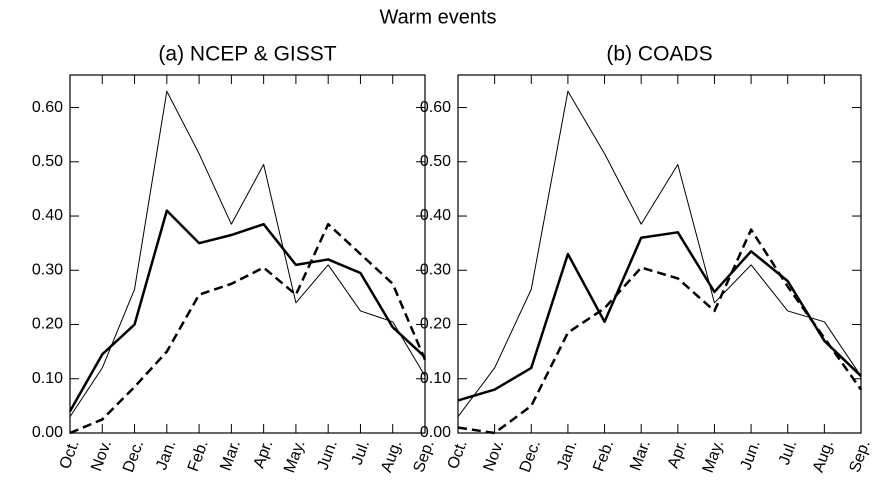 Image resolution: width=877 pixels, height=497 pixels. I want to click on figure-title: Warm events, so click(437, 17).